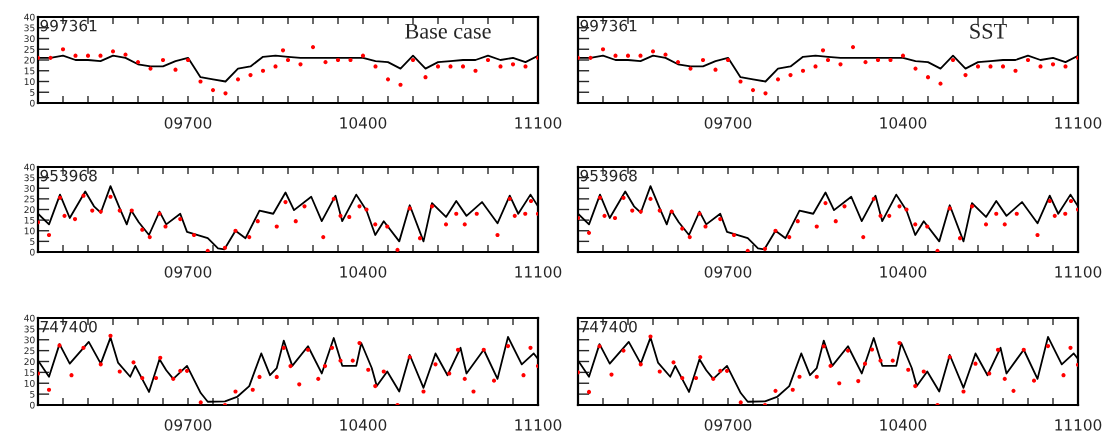 The width and height of the screenshot is (1107, 436). What do you see at coordinates (29, 188) in the screenshot?
I see `y-tick-label: 30` at bounding box center [29, 188].